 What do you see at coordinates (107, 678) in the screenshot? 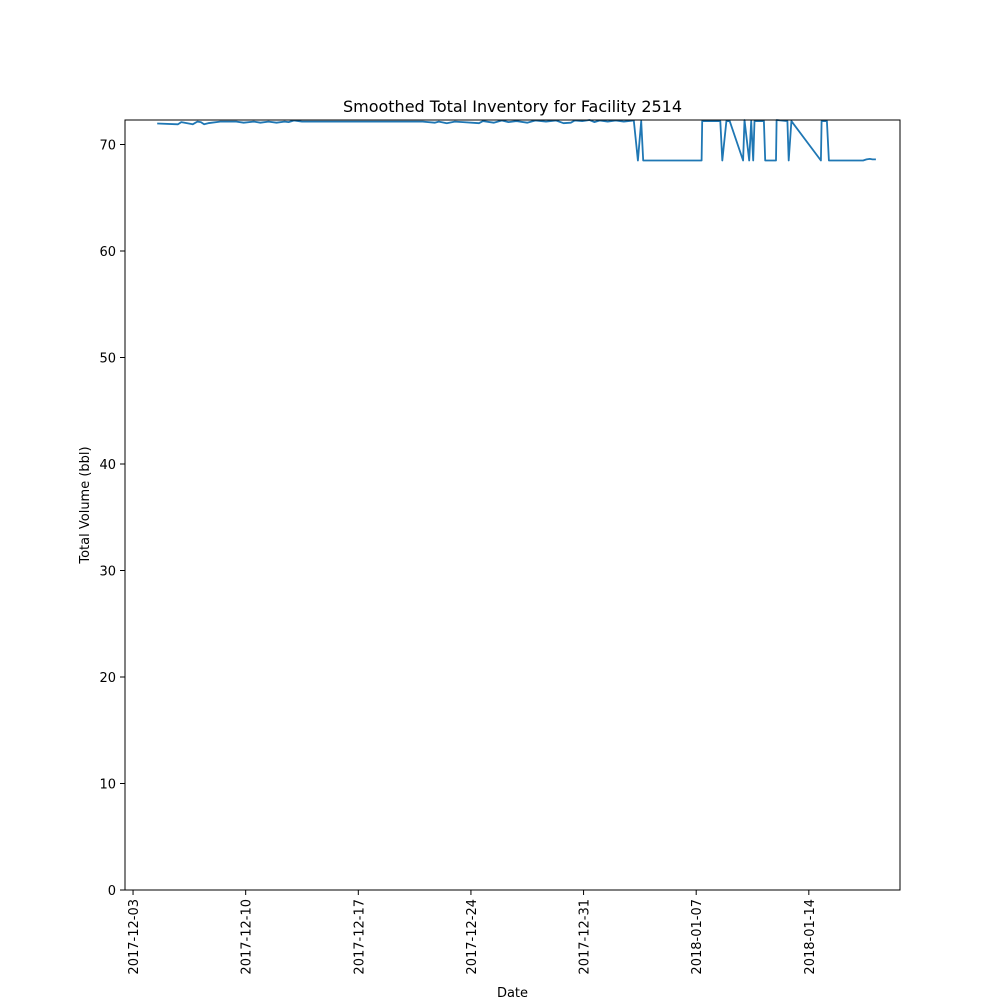
I see `y-tick-label: 20` at bounding box center [107, 678].